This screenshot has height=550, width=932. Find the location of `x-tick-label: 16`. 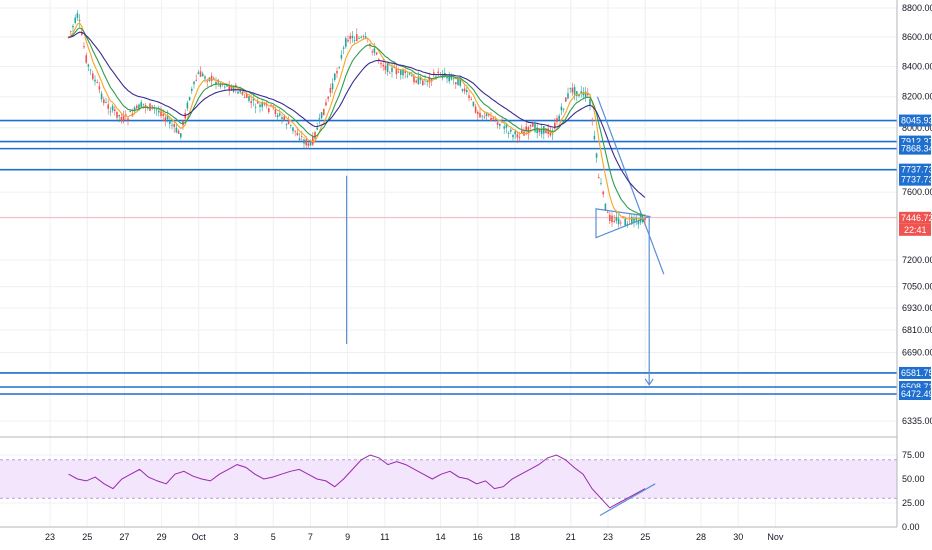

x-tick-label: 16 is located at coordinates (478, 537).